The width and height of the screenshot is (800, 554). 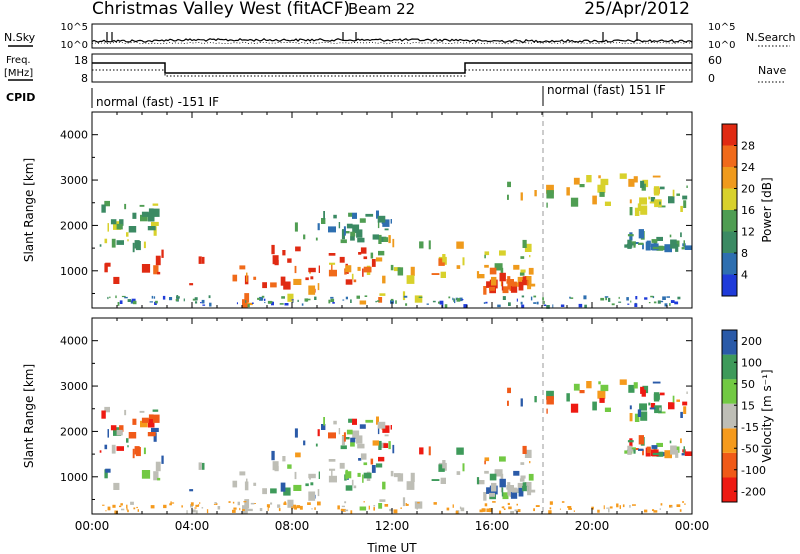 I want to click on velocity-colorbar-swatch, so click(x=729, y=342).